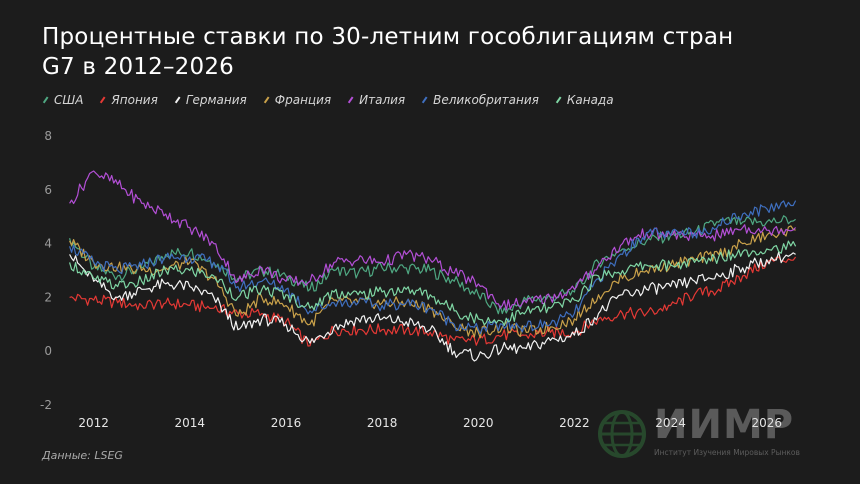 The width and height of the screenshot is (860, 484). Describe the element at coordinates (48, 244) in the screenshot. I see `y-tick-label: 4` at that location.